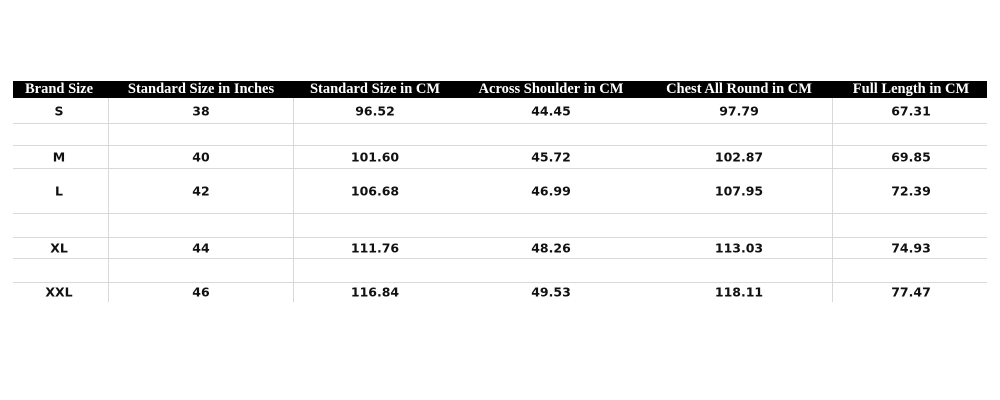  Describe the element at coordinates (911, 248) in the screenshot. I see `table-cell: 74.93` at that location.